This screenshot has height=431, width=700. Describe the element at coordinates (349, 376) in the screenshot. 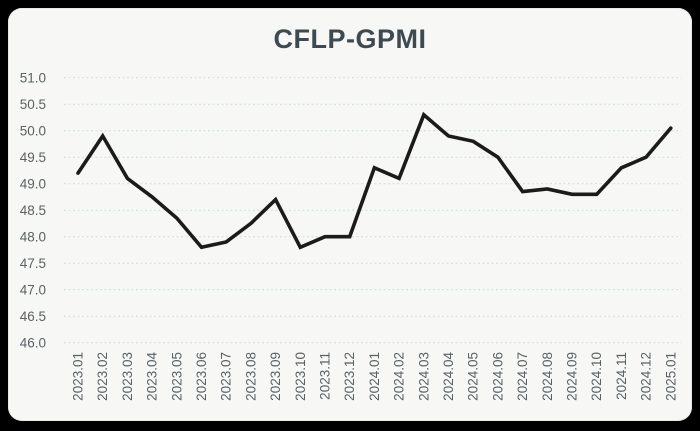

I see `x-tick-label: 2023.12` at that location.